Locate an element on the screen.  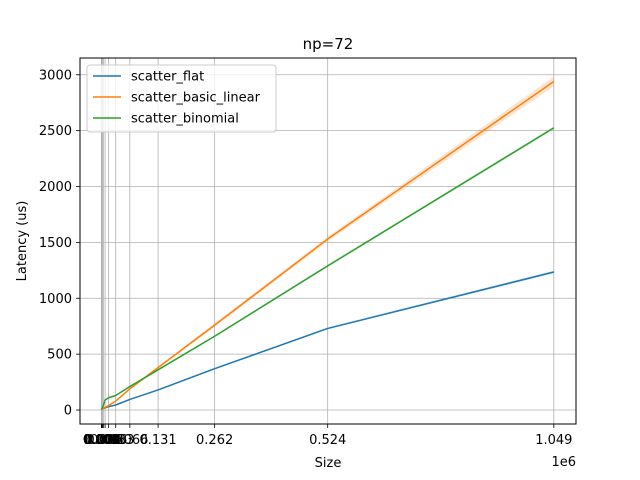
x-tick-label: 0.002 is located at coordinates (102, 440).